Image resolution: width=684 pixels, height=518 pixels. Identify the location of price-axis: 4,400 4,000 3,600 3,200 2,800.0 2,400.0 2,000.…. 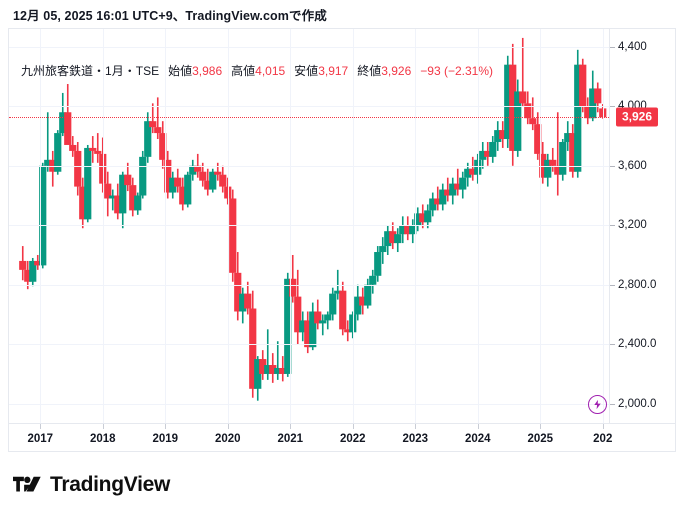
(643, 226).